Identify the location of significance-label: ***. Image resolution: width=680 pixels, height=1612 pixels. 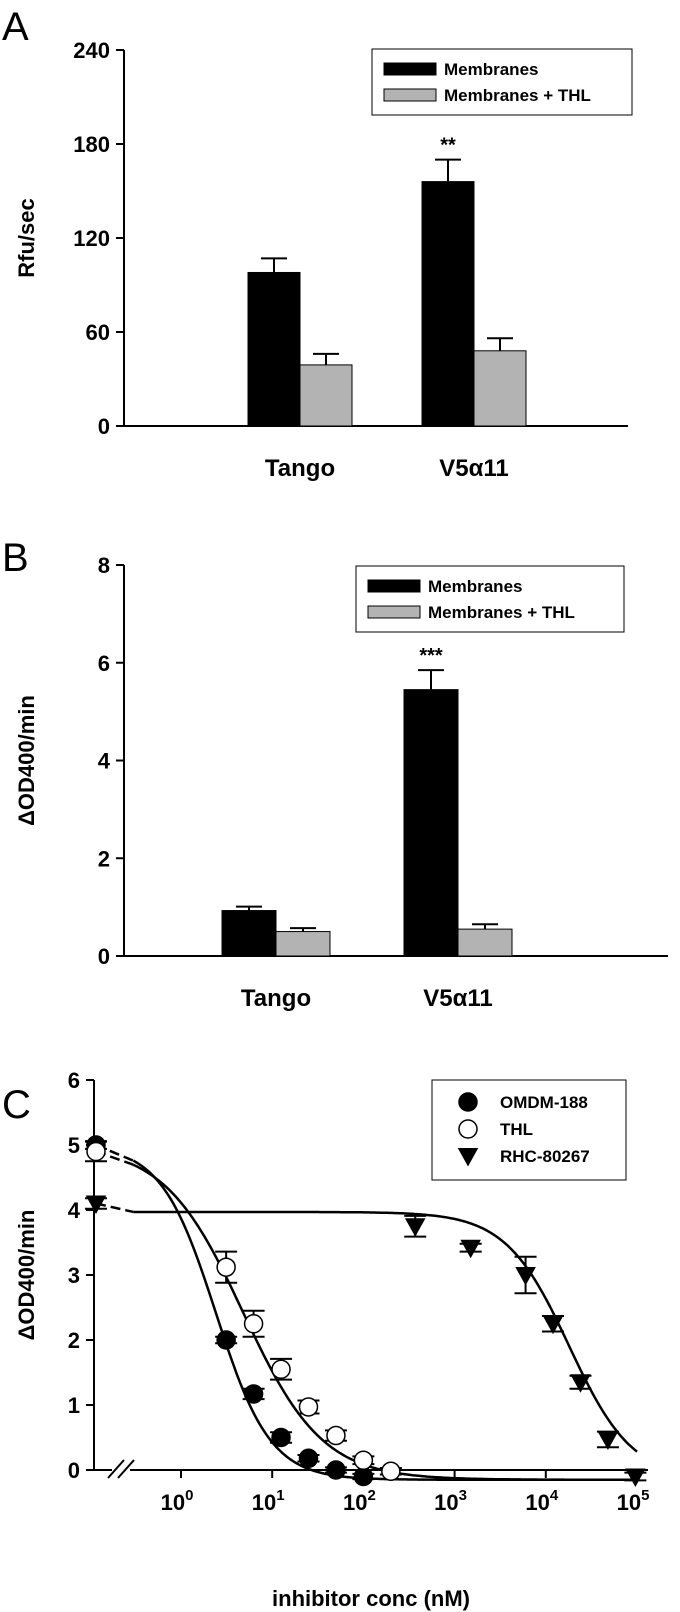
(431, 656).